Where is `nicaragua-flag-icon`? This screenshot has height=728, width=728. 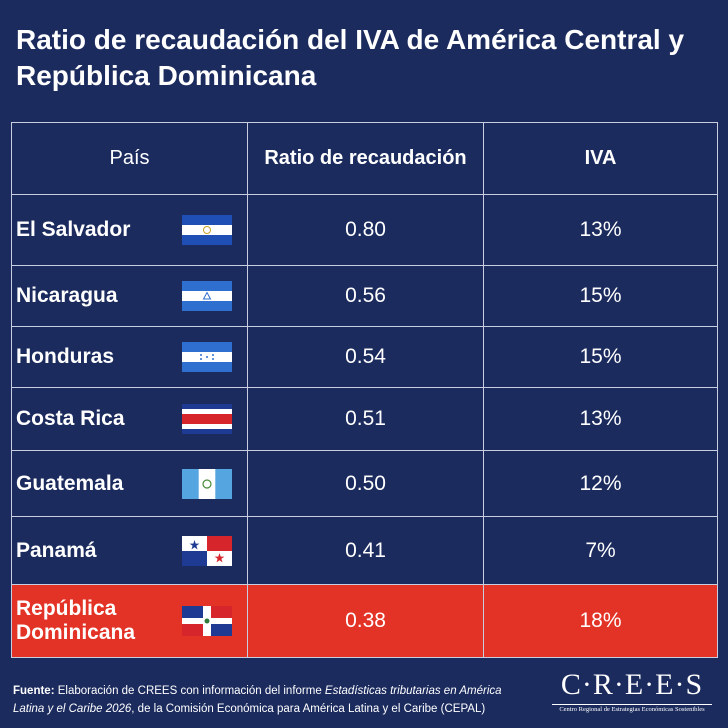 nicaragua-flag-icon is located at coordinates (207, 296).